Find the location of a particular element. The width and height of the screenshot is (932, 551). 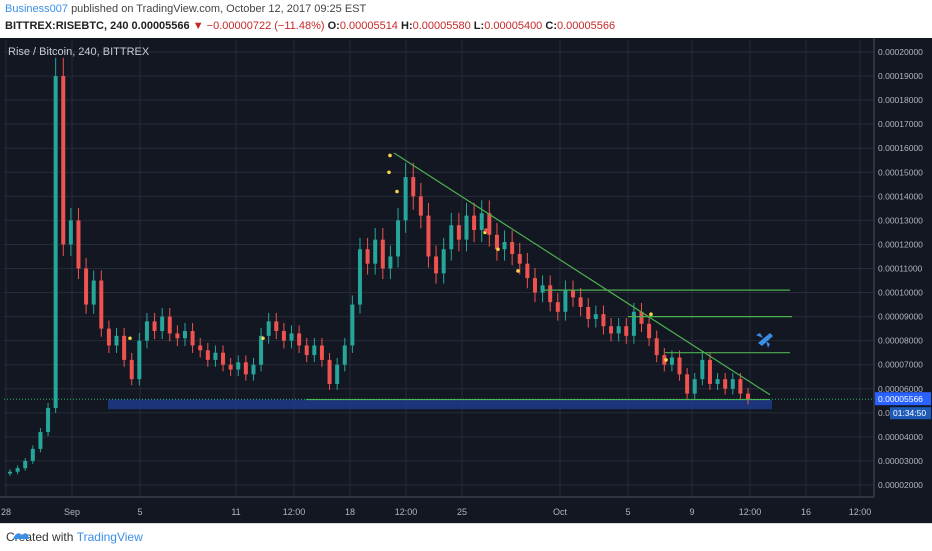

y-tick-label: 0.00009000 is located at coordinates (900, 317).